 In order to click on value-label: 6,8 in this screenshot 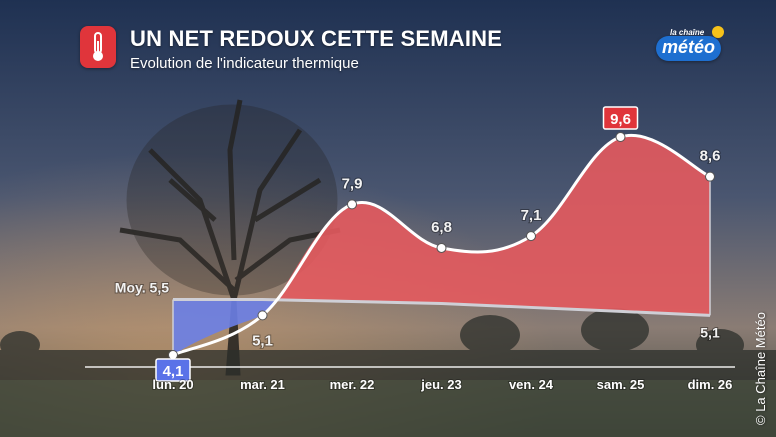, I will do `click(441, 227)`.